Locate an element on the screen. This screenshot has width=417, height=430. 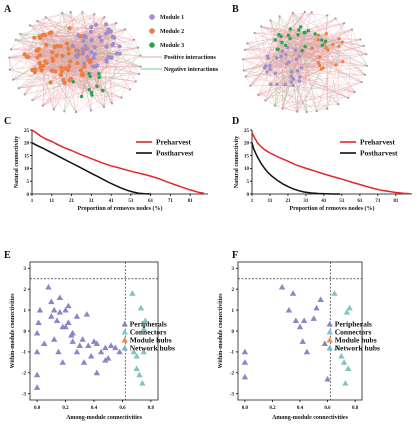
panel-label-e: E is located at coordinates (7, 255).